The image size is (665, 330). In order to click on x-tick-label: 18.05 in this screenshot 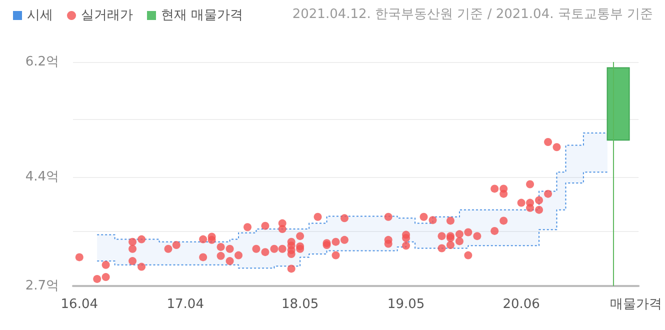, I will do `click(300, 304)`.